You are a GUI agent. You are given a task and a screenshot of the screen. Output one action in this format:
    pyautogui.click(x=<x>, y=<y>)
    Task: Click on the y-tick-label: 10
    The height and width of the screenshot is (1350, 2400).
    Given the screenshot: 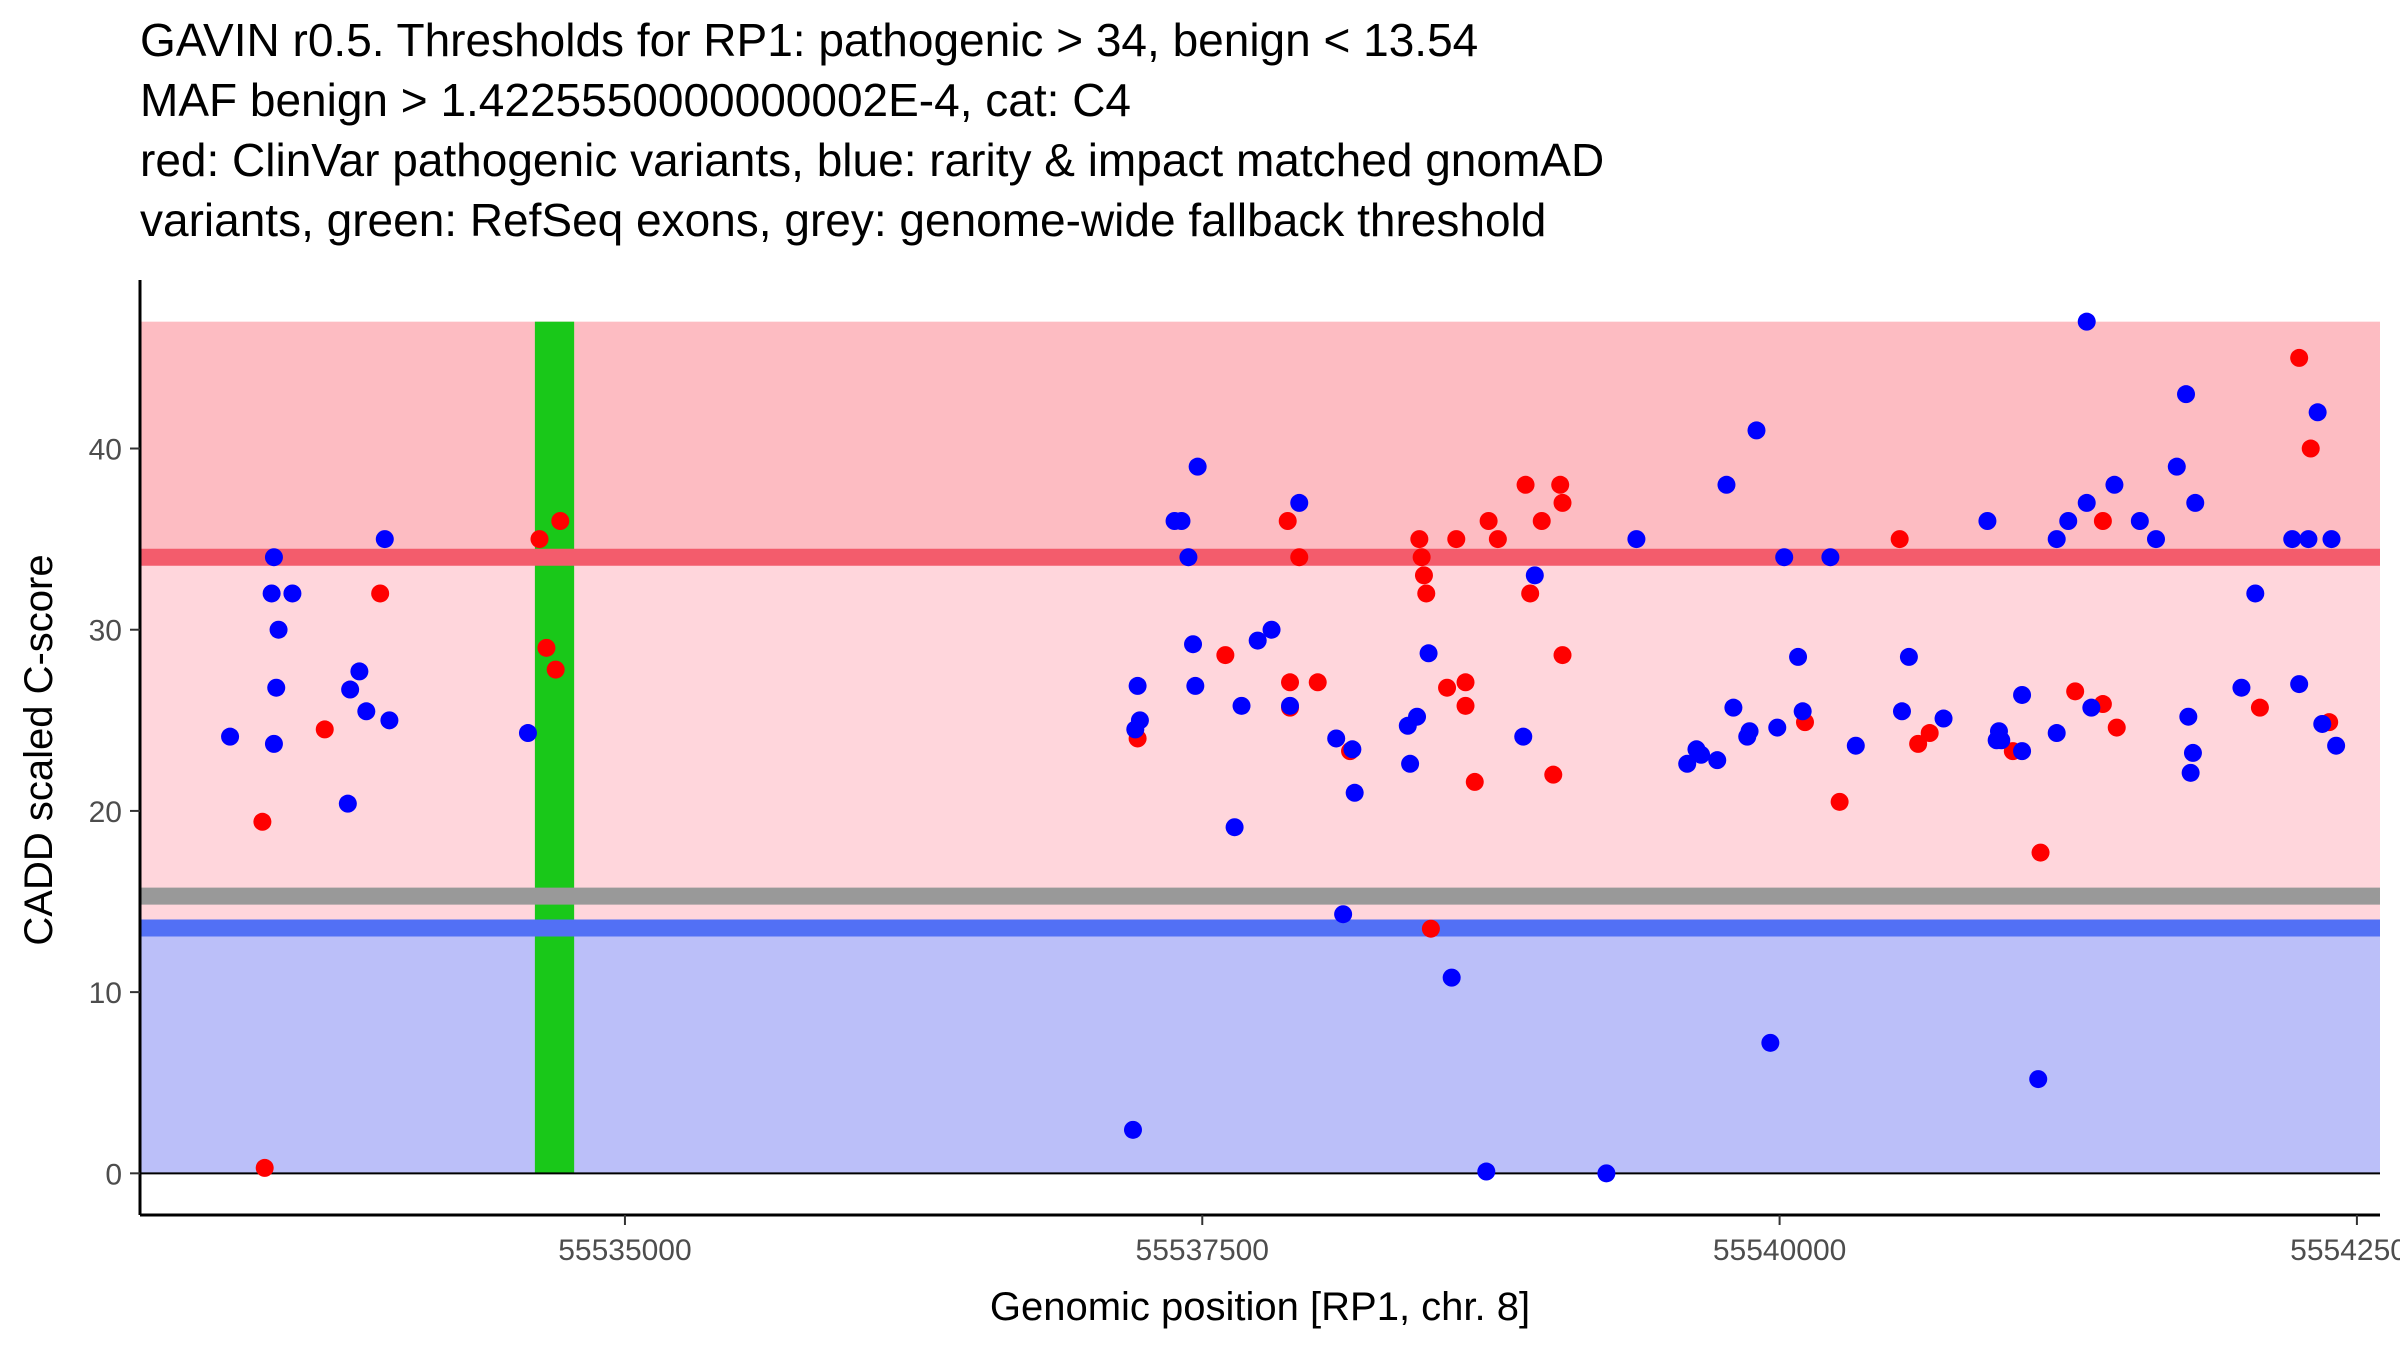 What is the action you would take?
    pyautogui.click(x=105, y=993)
    